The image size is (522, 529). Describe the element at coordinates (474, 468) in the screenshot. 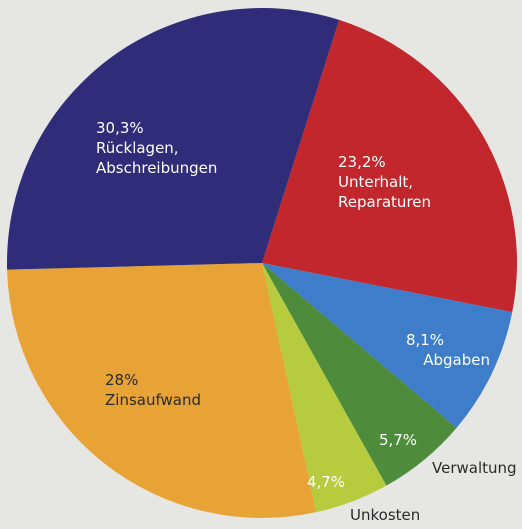

I see `slice-label: Verwaltung` at that location.